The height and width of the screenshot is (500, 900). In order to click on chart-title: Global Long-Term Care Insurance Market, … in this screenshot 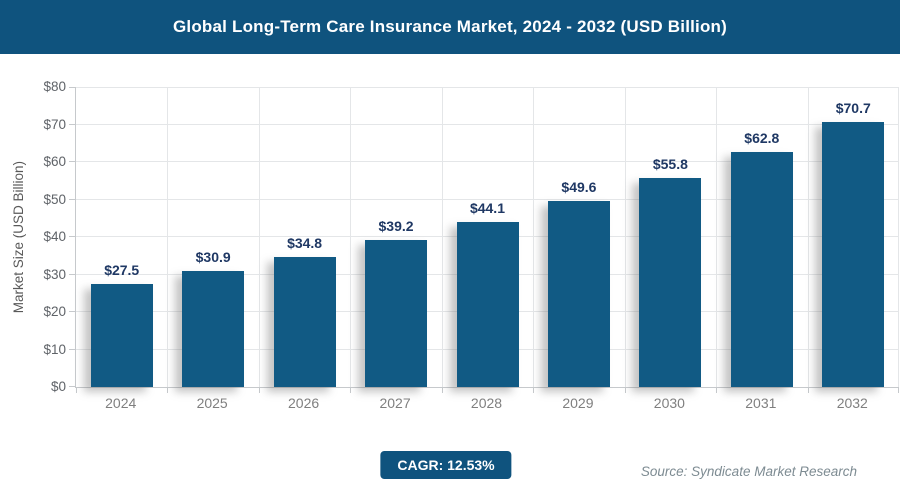, I will do `click(450, 26)`.